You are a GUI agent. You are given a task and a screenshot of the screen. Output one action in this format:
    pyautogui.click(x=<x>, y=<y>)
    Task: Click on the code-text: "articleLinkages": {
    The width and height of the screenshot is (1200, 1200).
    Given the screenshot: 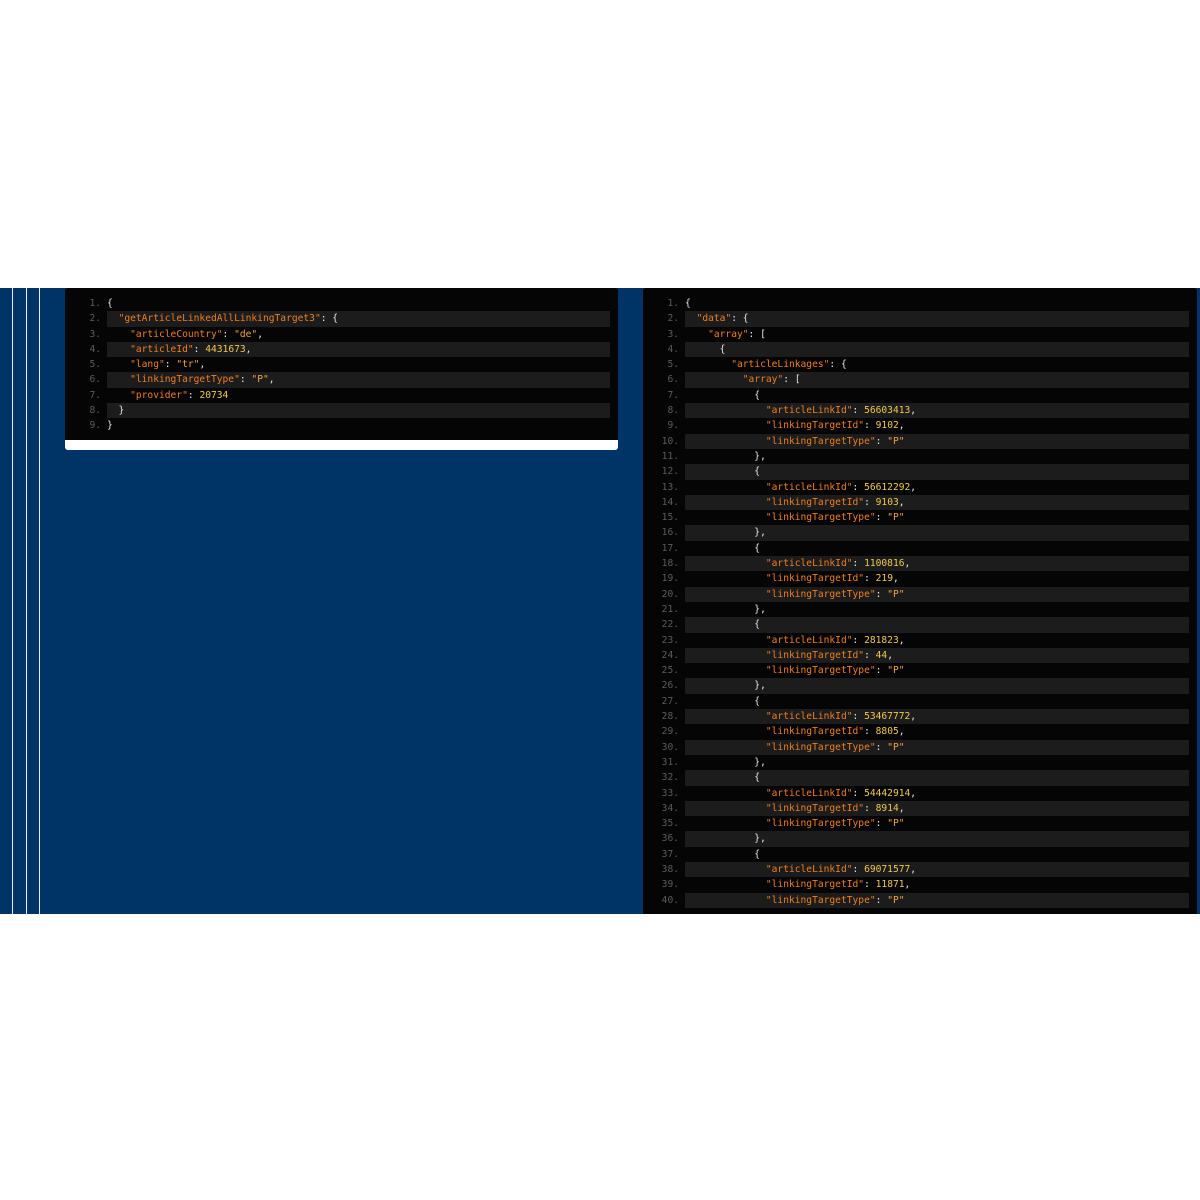 What is the action you would take?
    pyautogui.click(x=789, y=365)
    